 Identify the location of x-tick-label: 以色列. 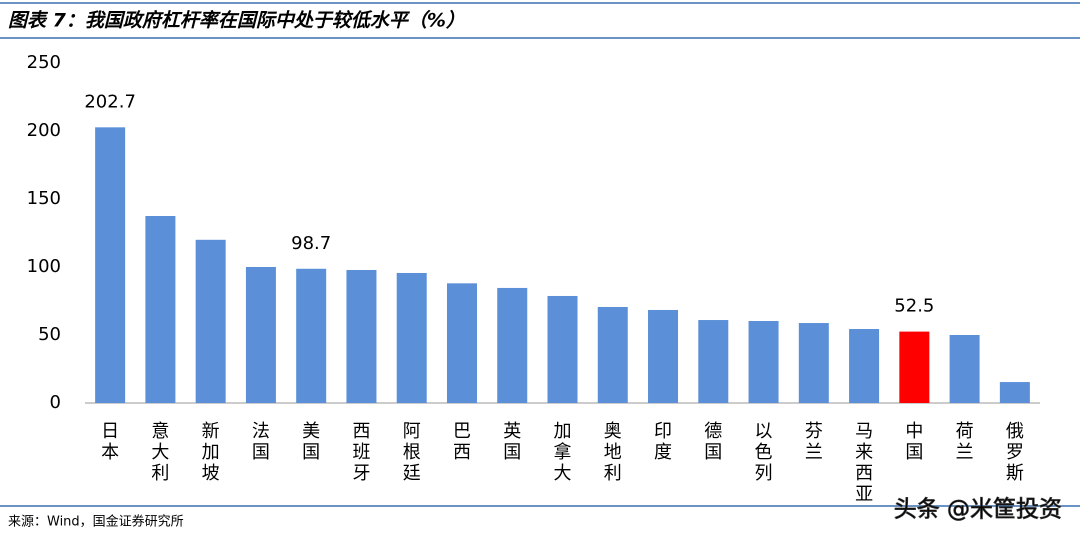
(764, 452).